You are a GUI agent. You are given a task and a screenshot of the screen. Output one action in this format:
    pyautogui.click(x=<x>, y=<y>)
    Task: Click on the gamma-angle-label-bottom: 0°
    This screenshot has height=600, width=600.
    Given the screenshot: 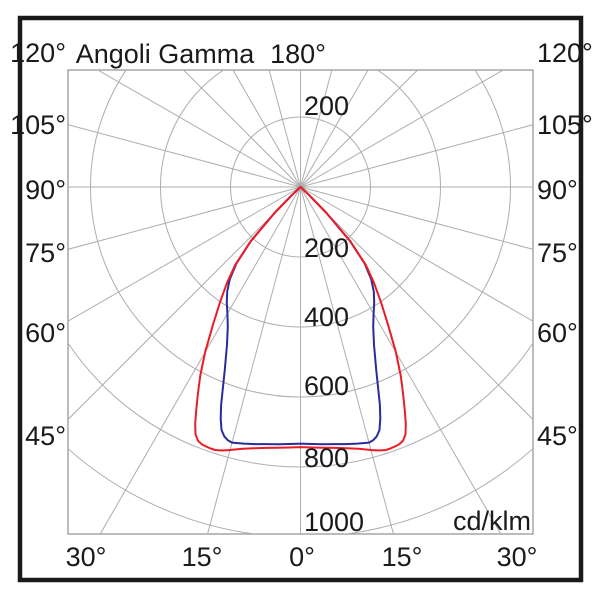 What is the action you would take?
    pyautogui.click(x=302, y=557)
    